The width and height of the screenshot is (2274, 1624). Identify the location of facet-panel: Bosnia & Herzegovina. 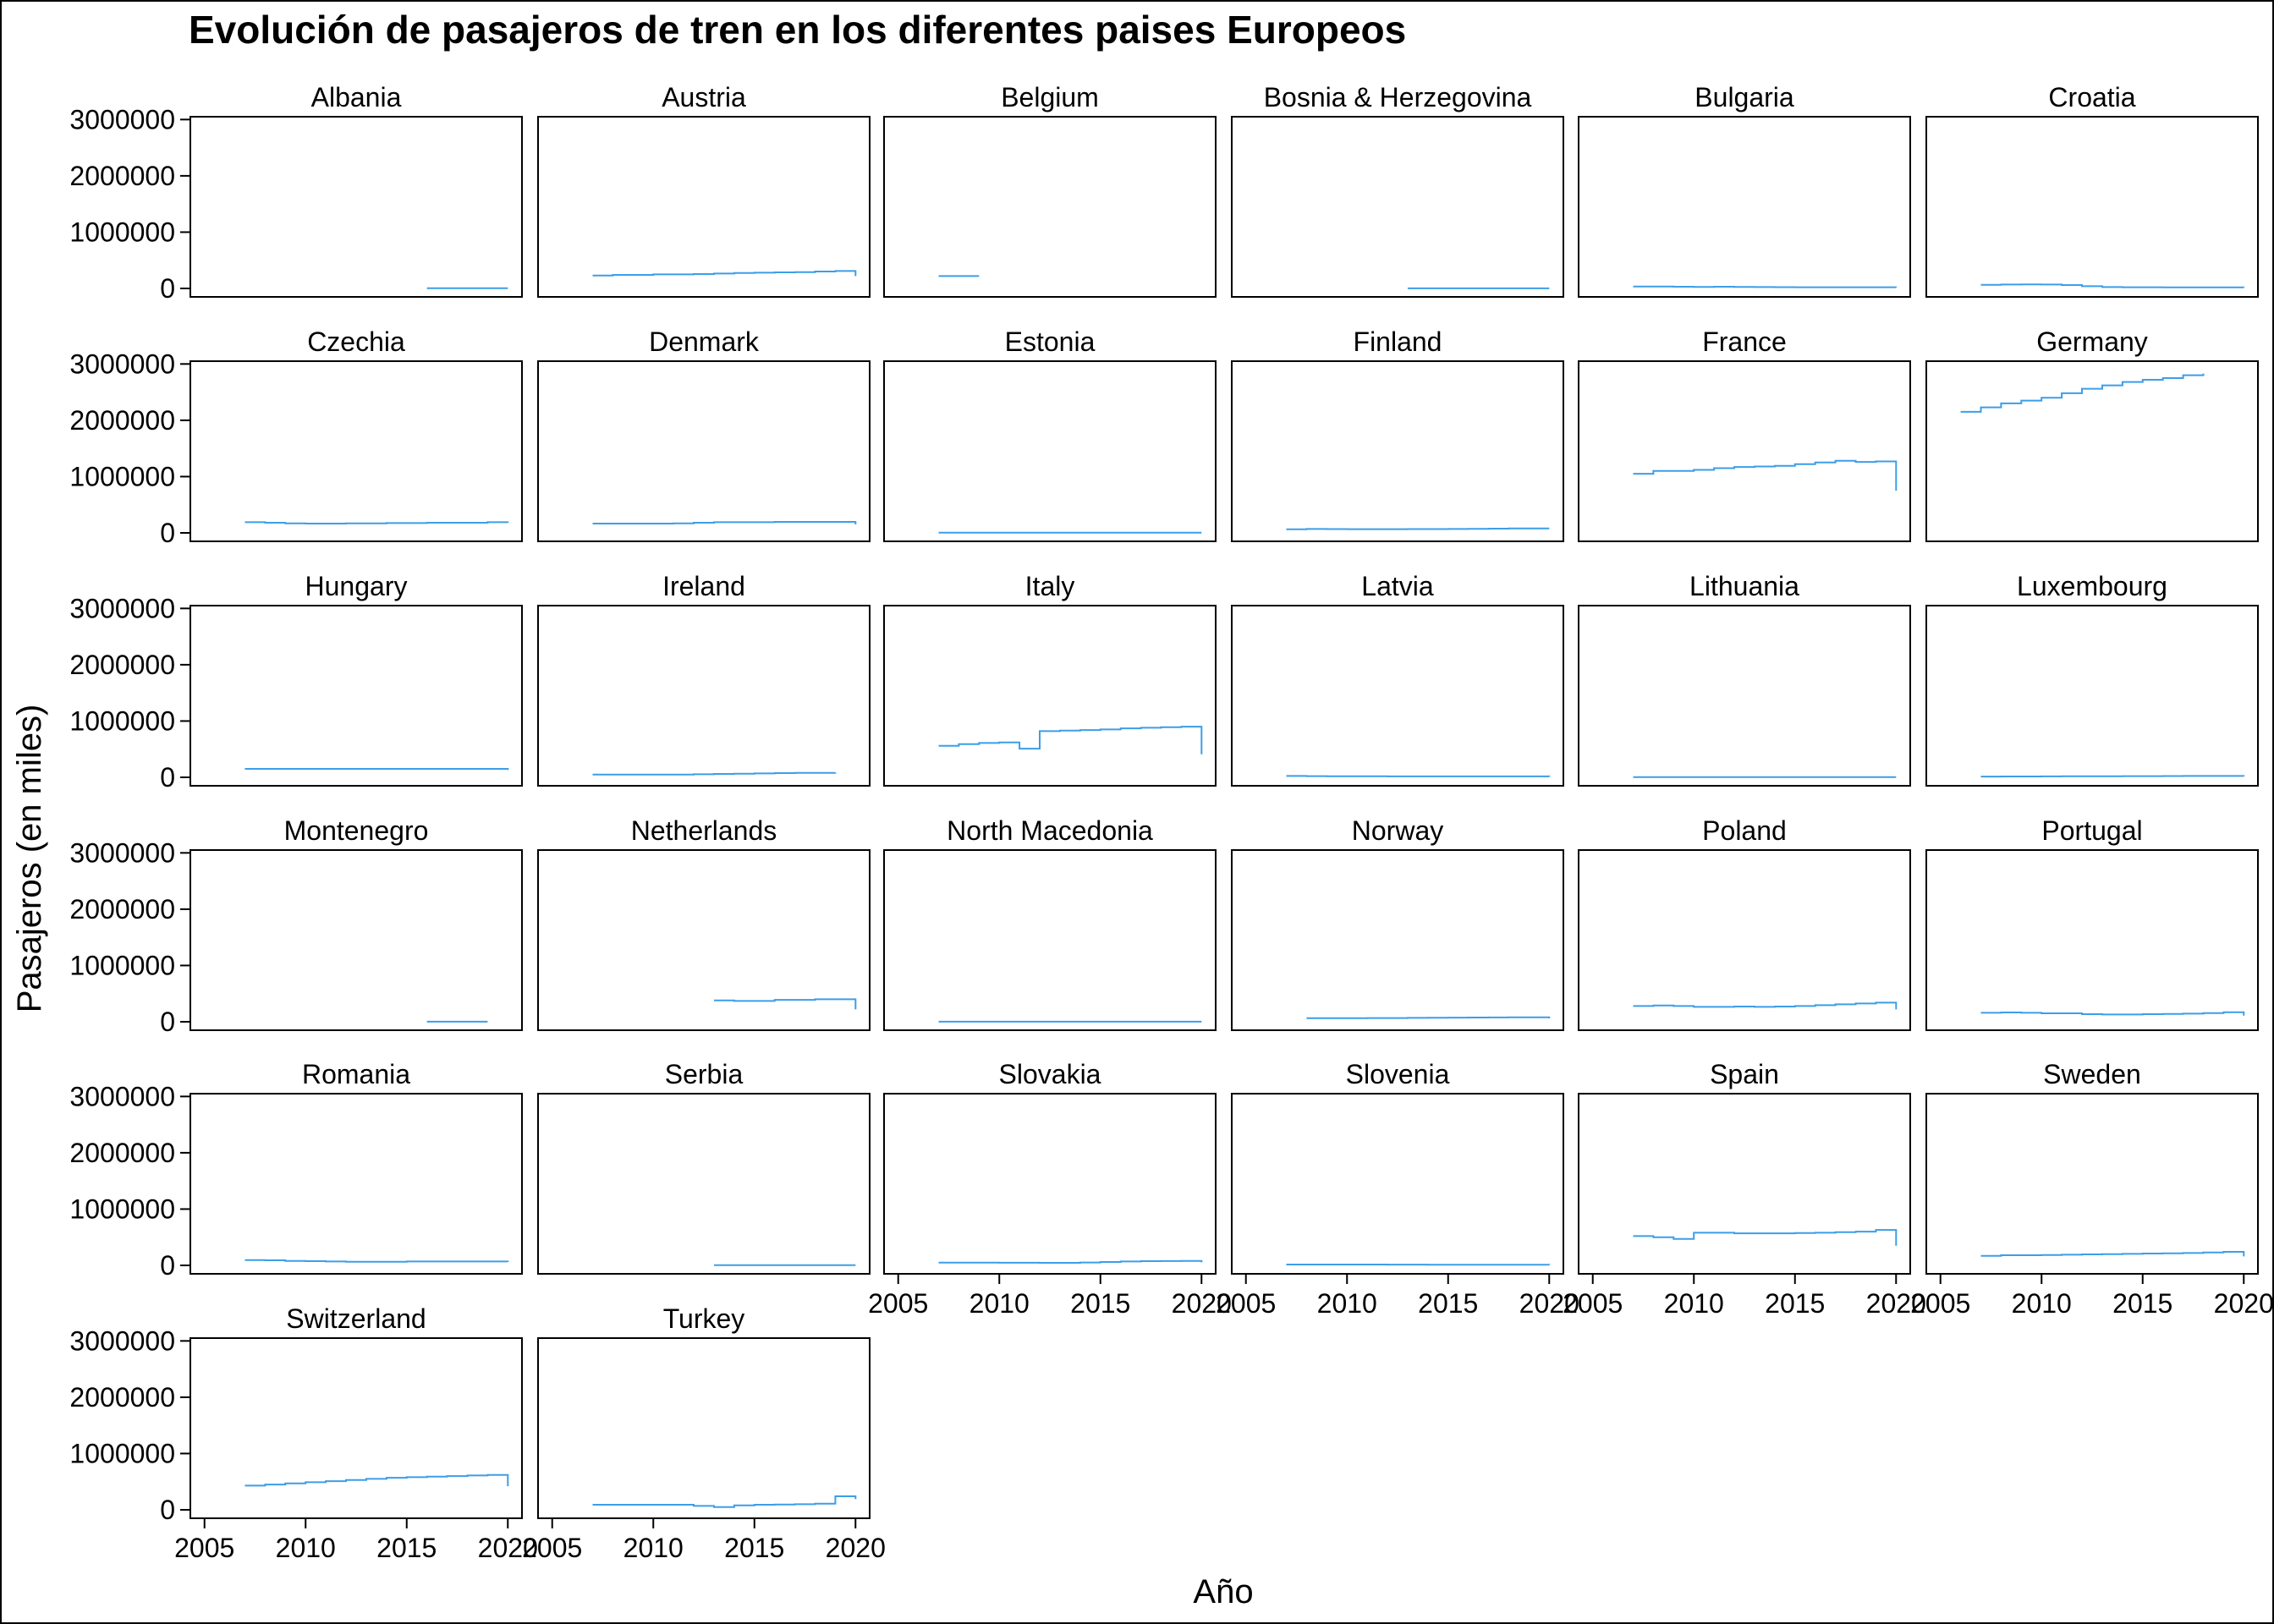
(1398, 190).